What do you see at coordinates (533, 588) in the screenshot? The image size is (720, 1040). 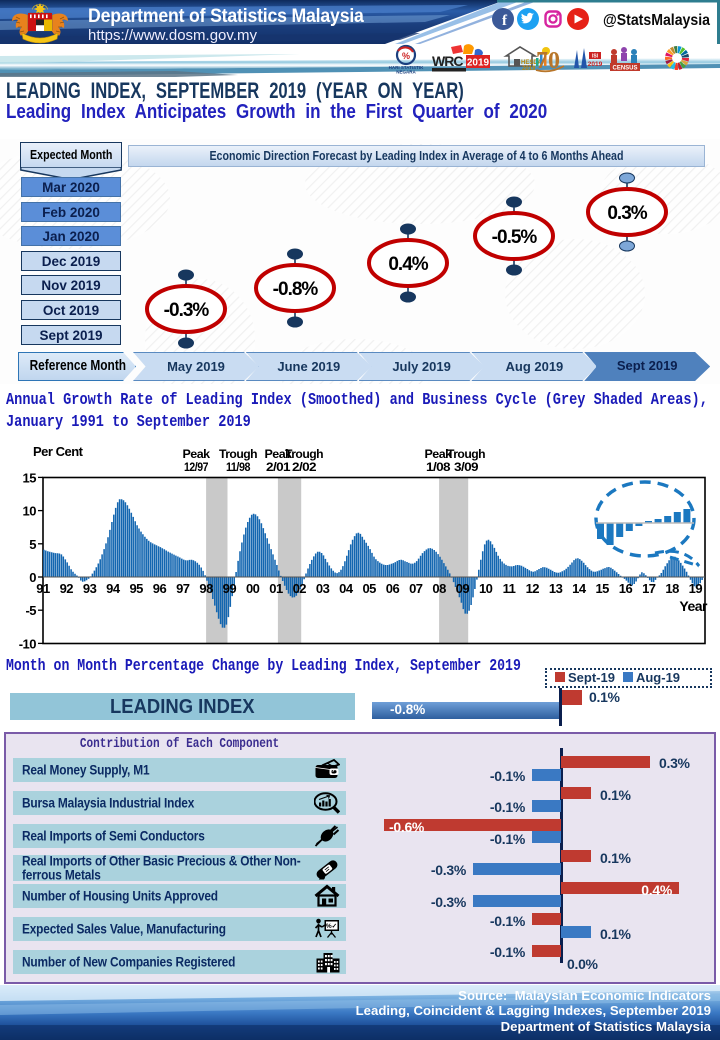 I see `svg-text: 12` at bounding box center [533, 588].